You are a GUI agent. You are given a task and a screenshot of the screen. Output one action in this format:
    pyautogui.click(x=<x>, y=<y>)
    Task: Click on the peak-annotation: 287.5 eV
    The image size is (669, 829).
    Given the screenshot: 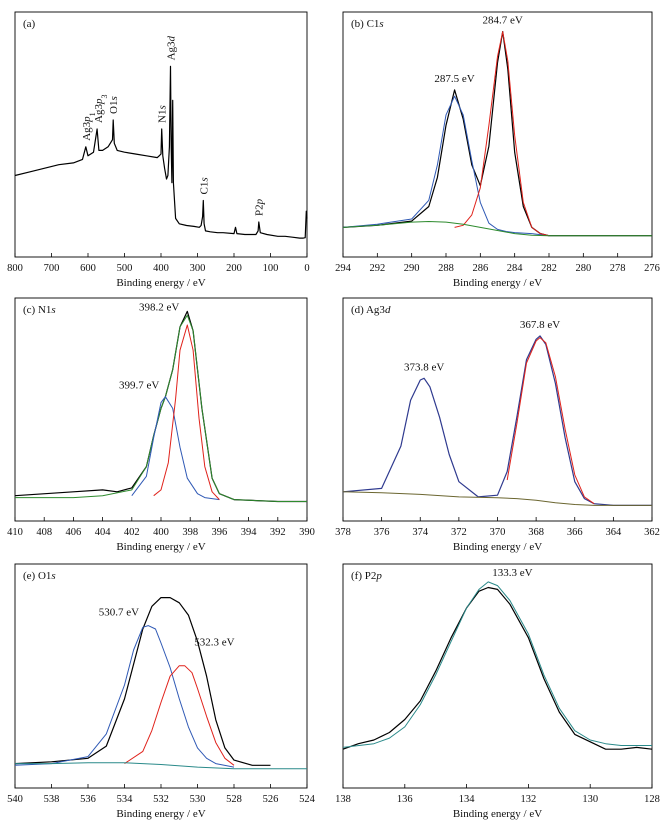 What is the action you would take?
    pyautogui.click(x=454, y=79)
    